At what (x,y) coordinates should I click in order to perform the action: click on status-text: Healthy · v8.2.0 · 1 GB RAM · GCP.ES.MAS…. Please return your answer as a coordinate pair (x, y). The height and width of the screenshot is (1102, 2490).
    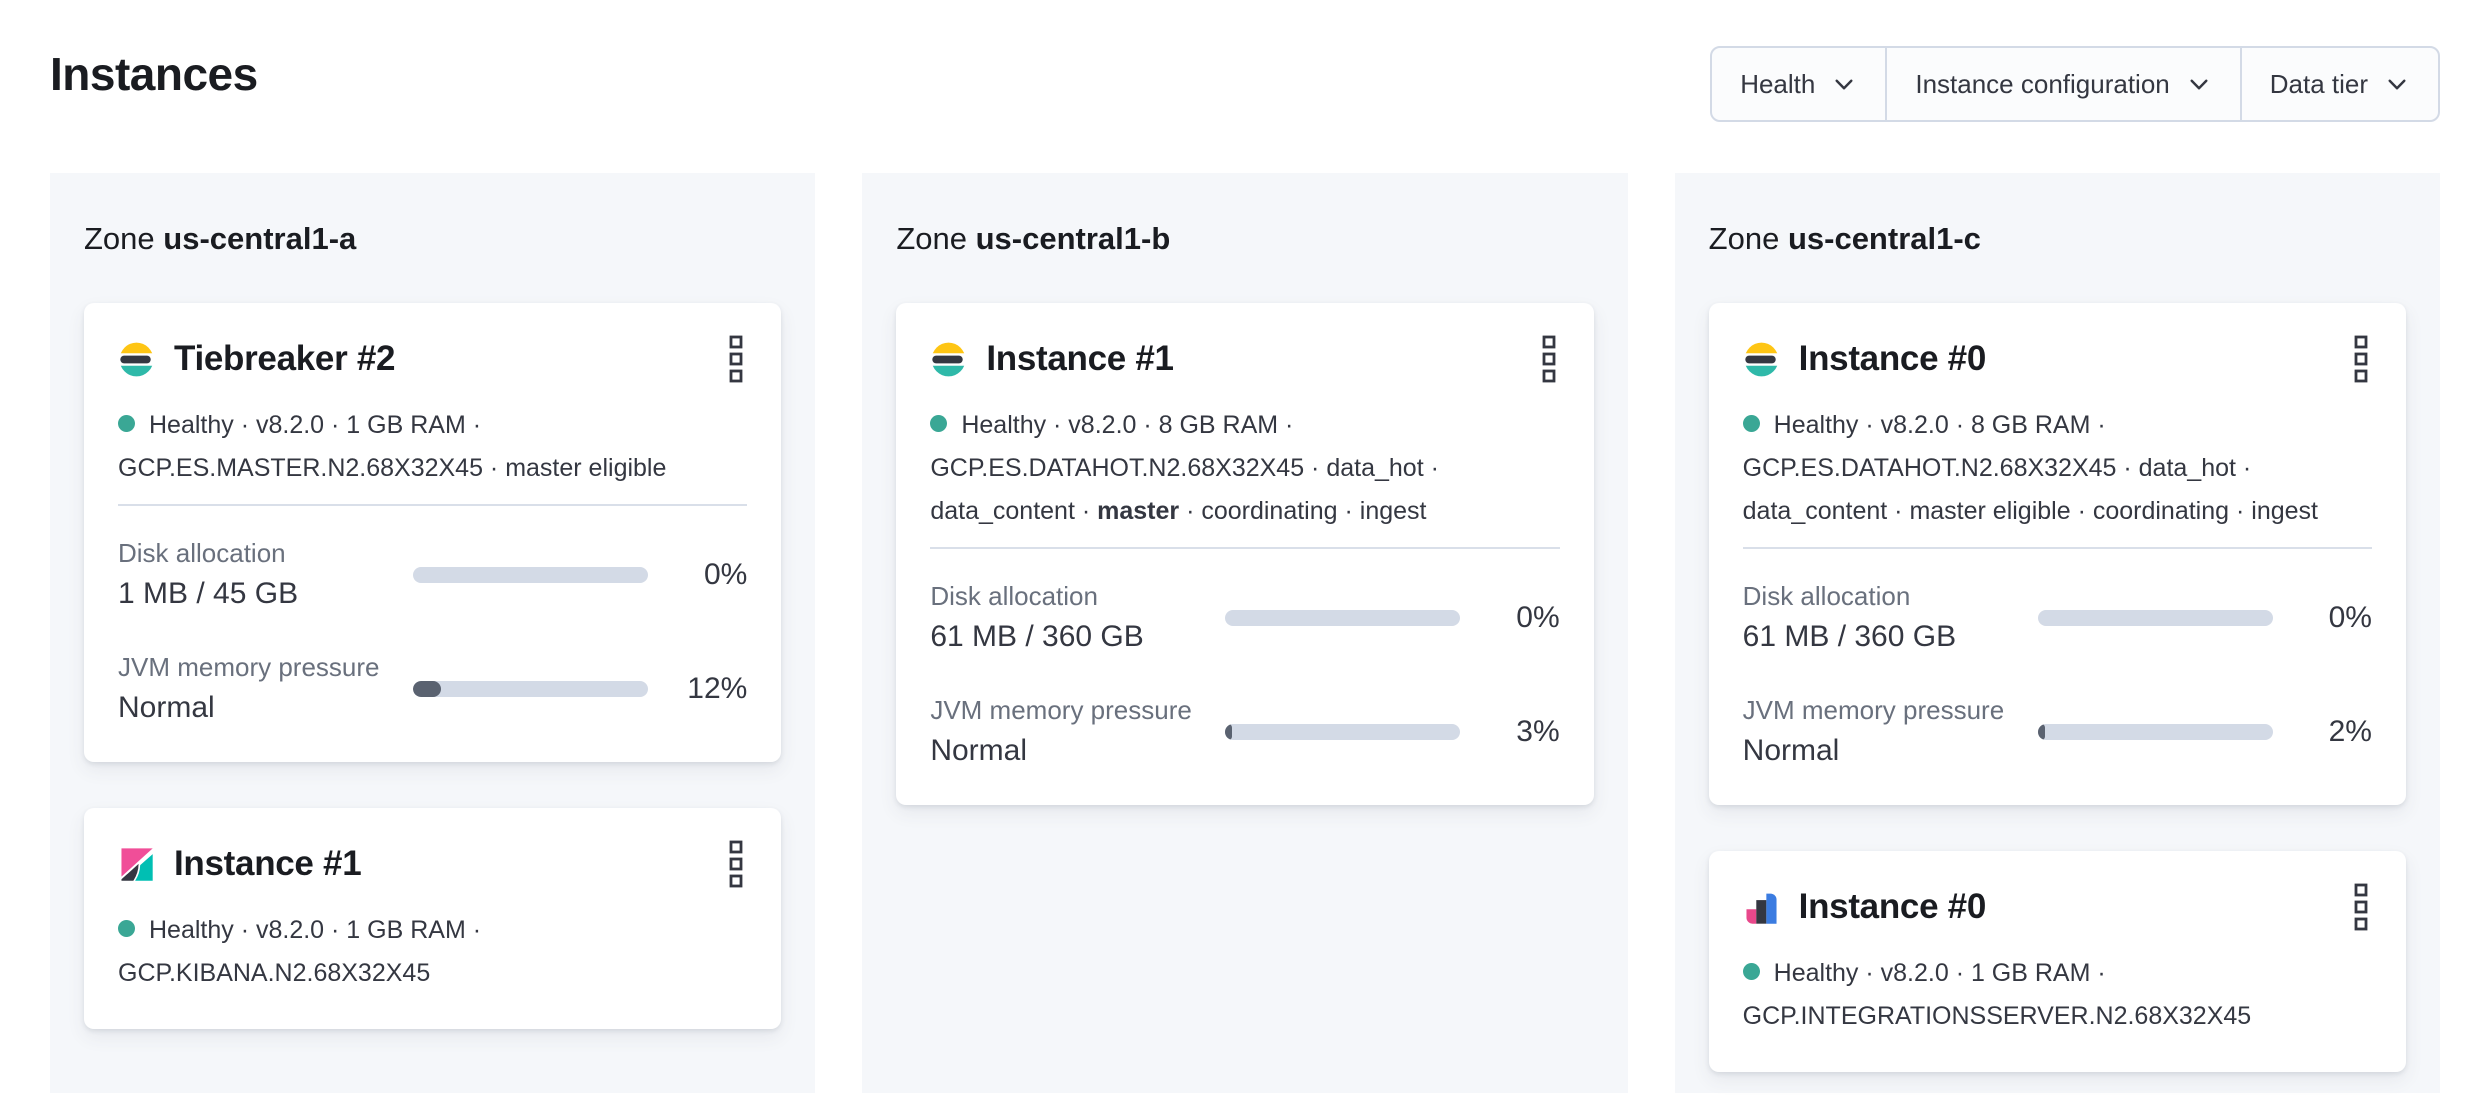
    Looking at the image, I should click on (392, 446).